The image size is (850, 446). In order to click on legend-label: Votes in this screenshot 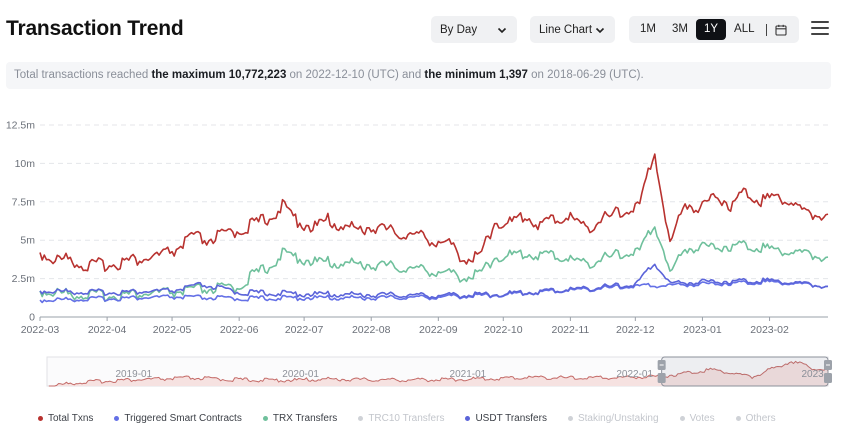, I will do `click(702, 418)`.